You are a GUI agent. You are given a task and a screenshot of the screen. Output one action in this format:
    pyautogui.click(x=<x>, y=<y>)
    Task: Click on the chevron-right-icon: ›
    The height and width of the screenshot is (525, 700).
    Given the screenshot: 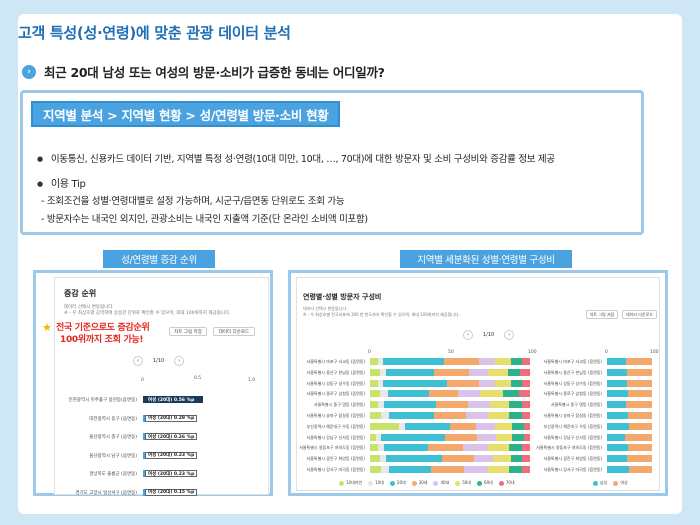 What is the action you would take?
    pyautogui.click(x=29, y=71)
    